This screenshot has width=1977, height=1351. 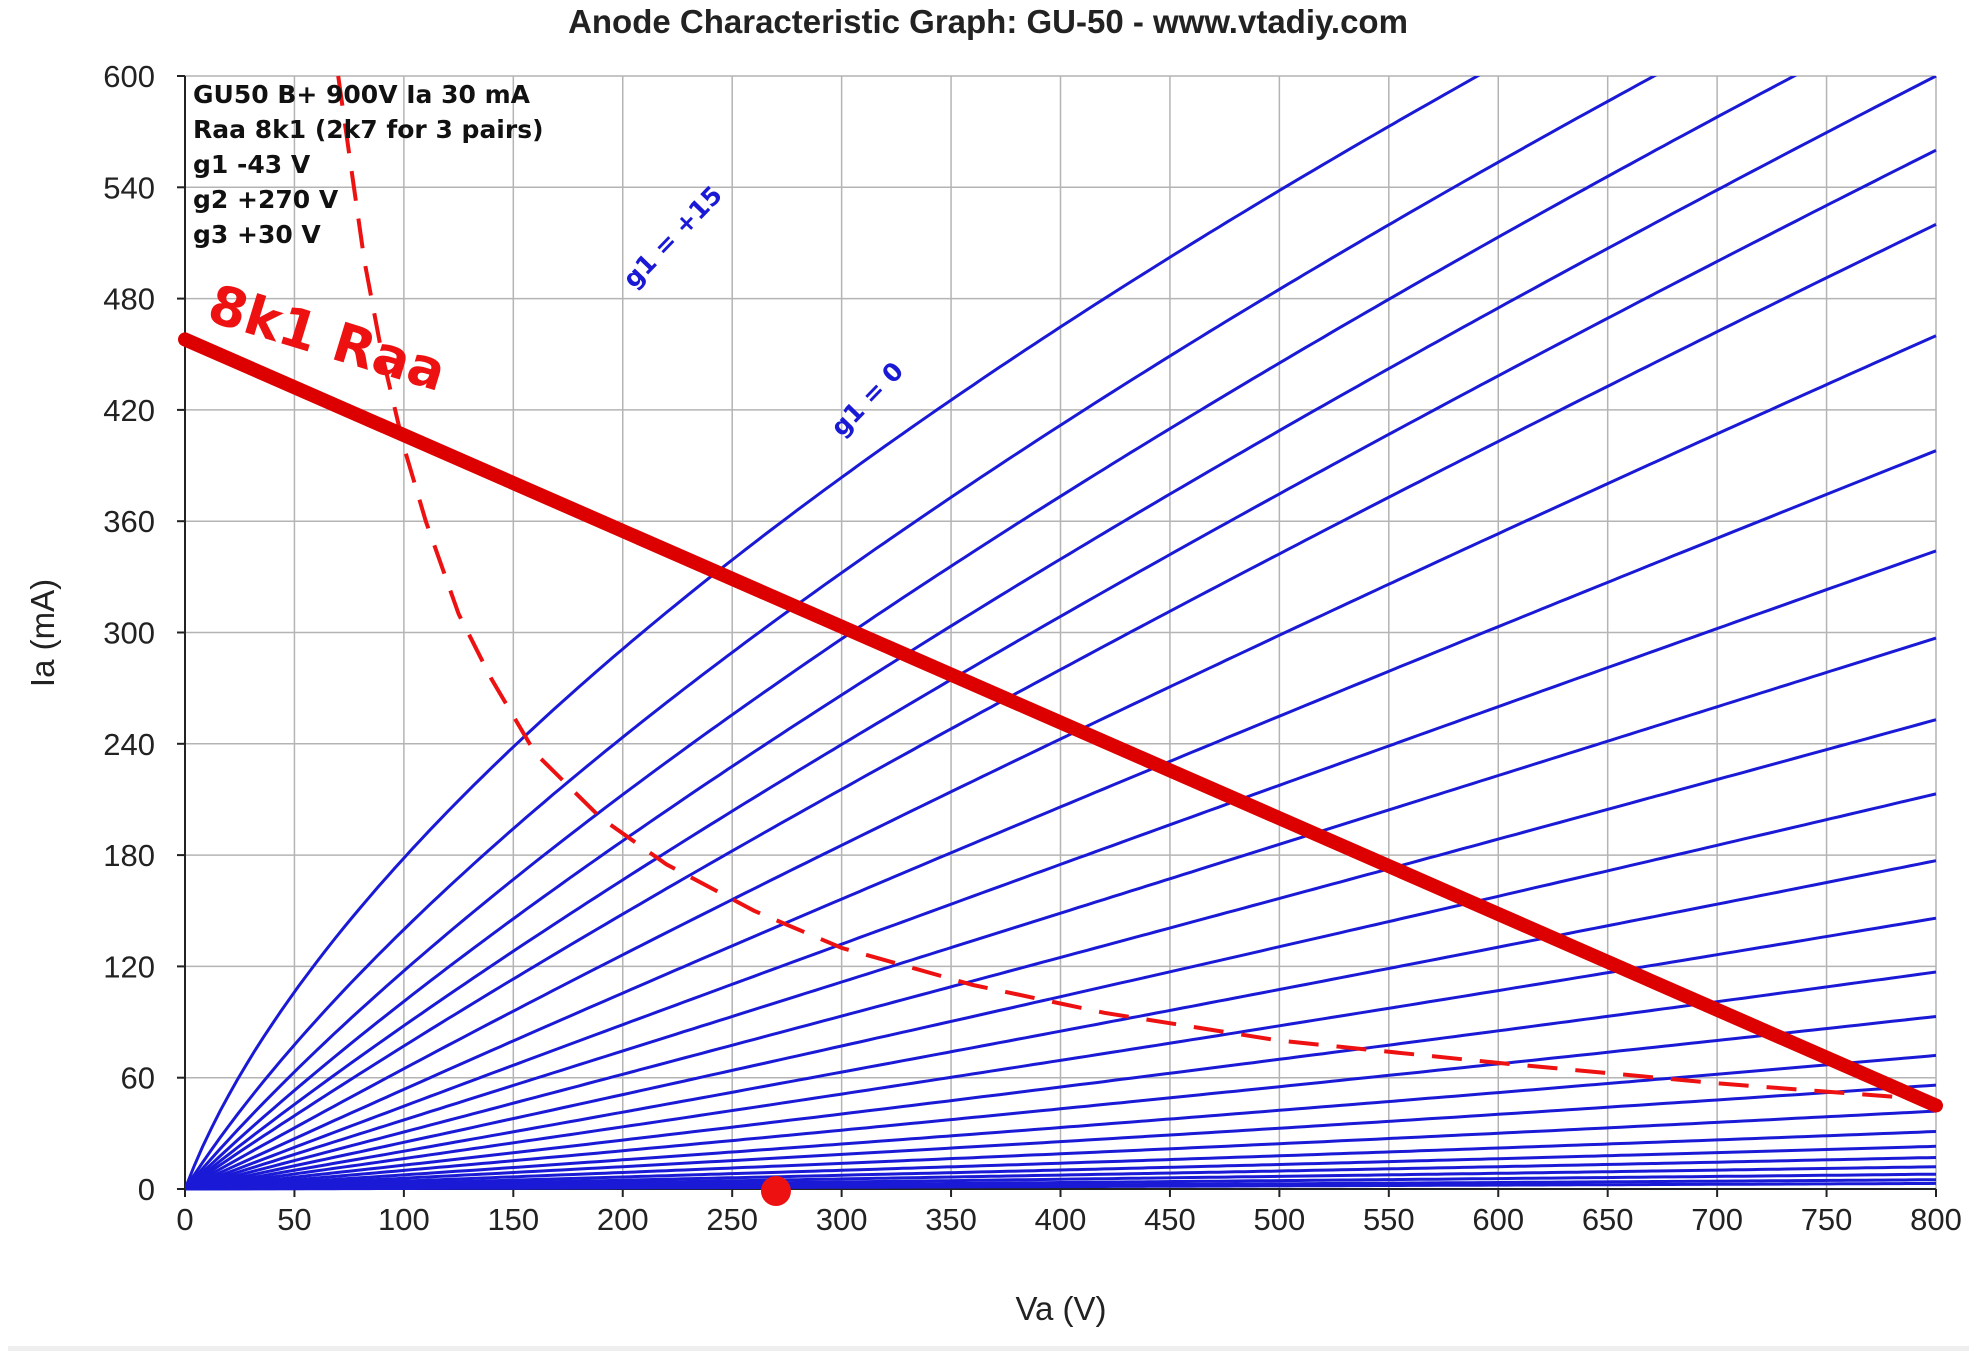 What do you see at coordinates (842, 1219) in the screenshot?
I see `x-tick-label: 300` at bounding box center [842, 1219].